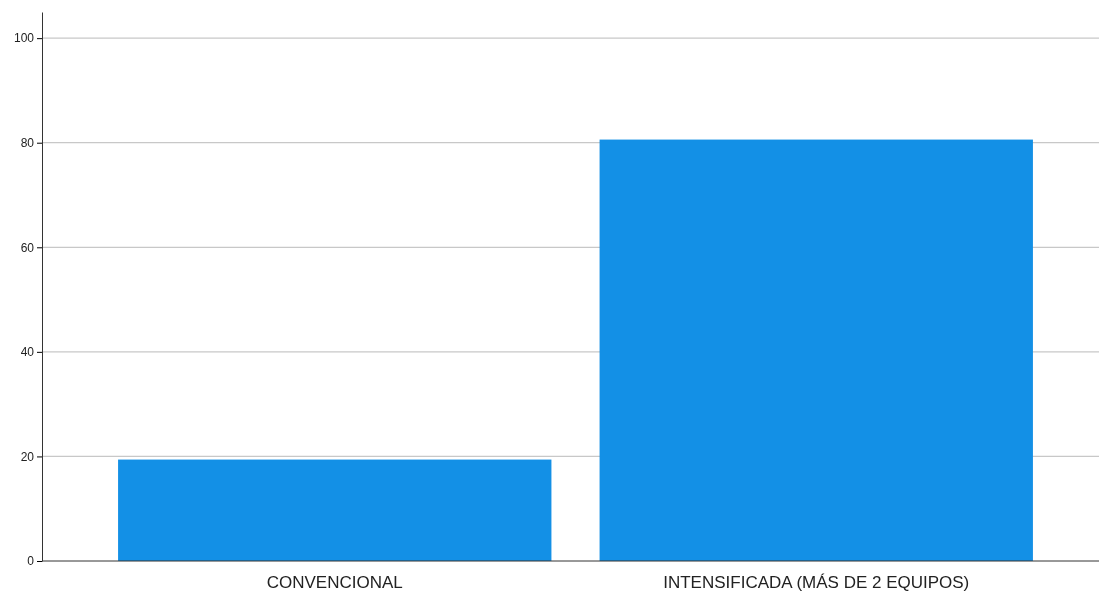 Image resolution: width=1099 pixels, height=594 pixels. I want to click on y-tick-label: 60, so click(27, 247).